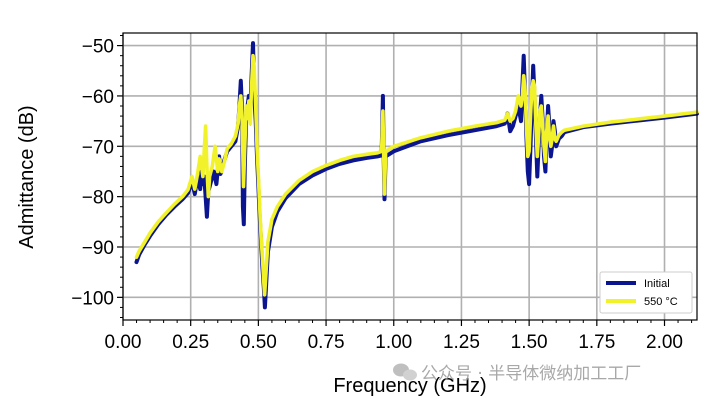  Describe the element at coordinates (393, 342) in the screenshot. I see `x-tick-label: 1.00` at that location.